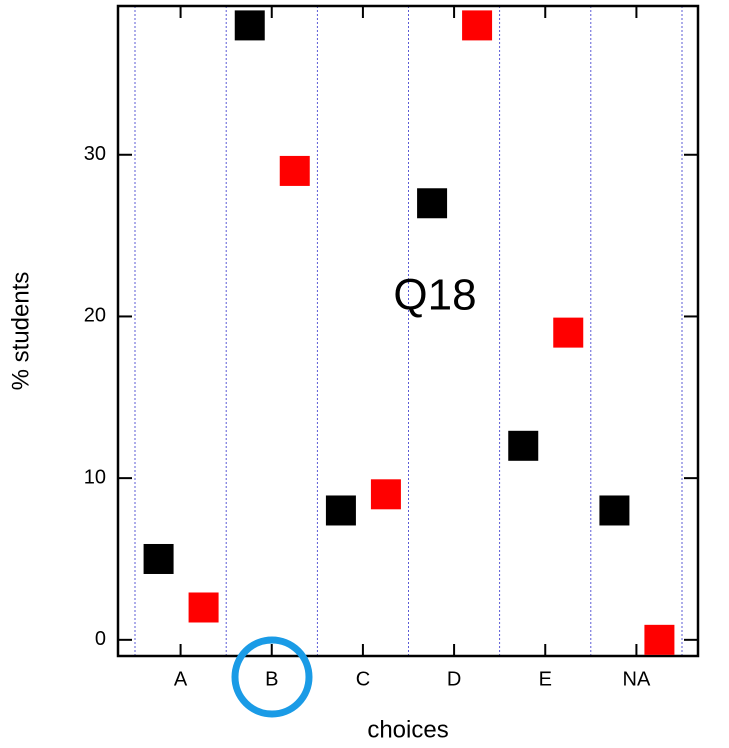 The image size is (729, 748). I want to click on x-tick-label: D, so click(454, 679).